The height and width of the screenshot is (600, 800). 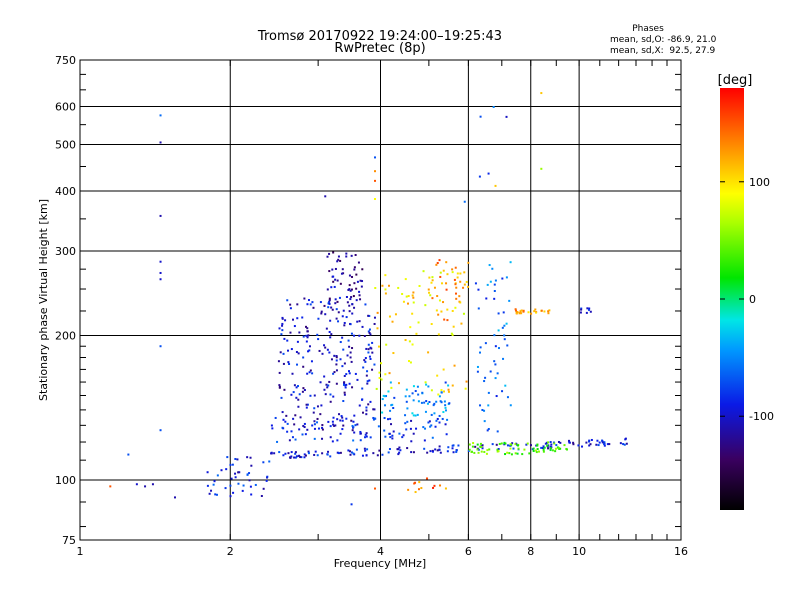 I want to click on colorbar-ticks: 100 0 -100, so click(x=747, y=299).